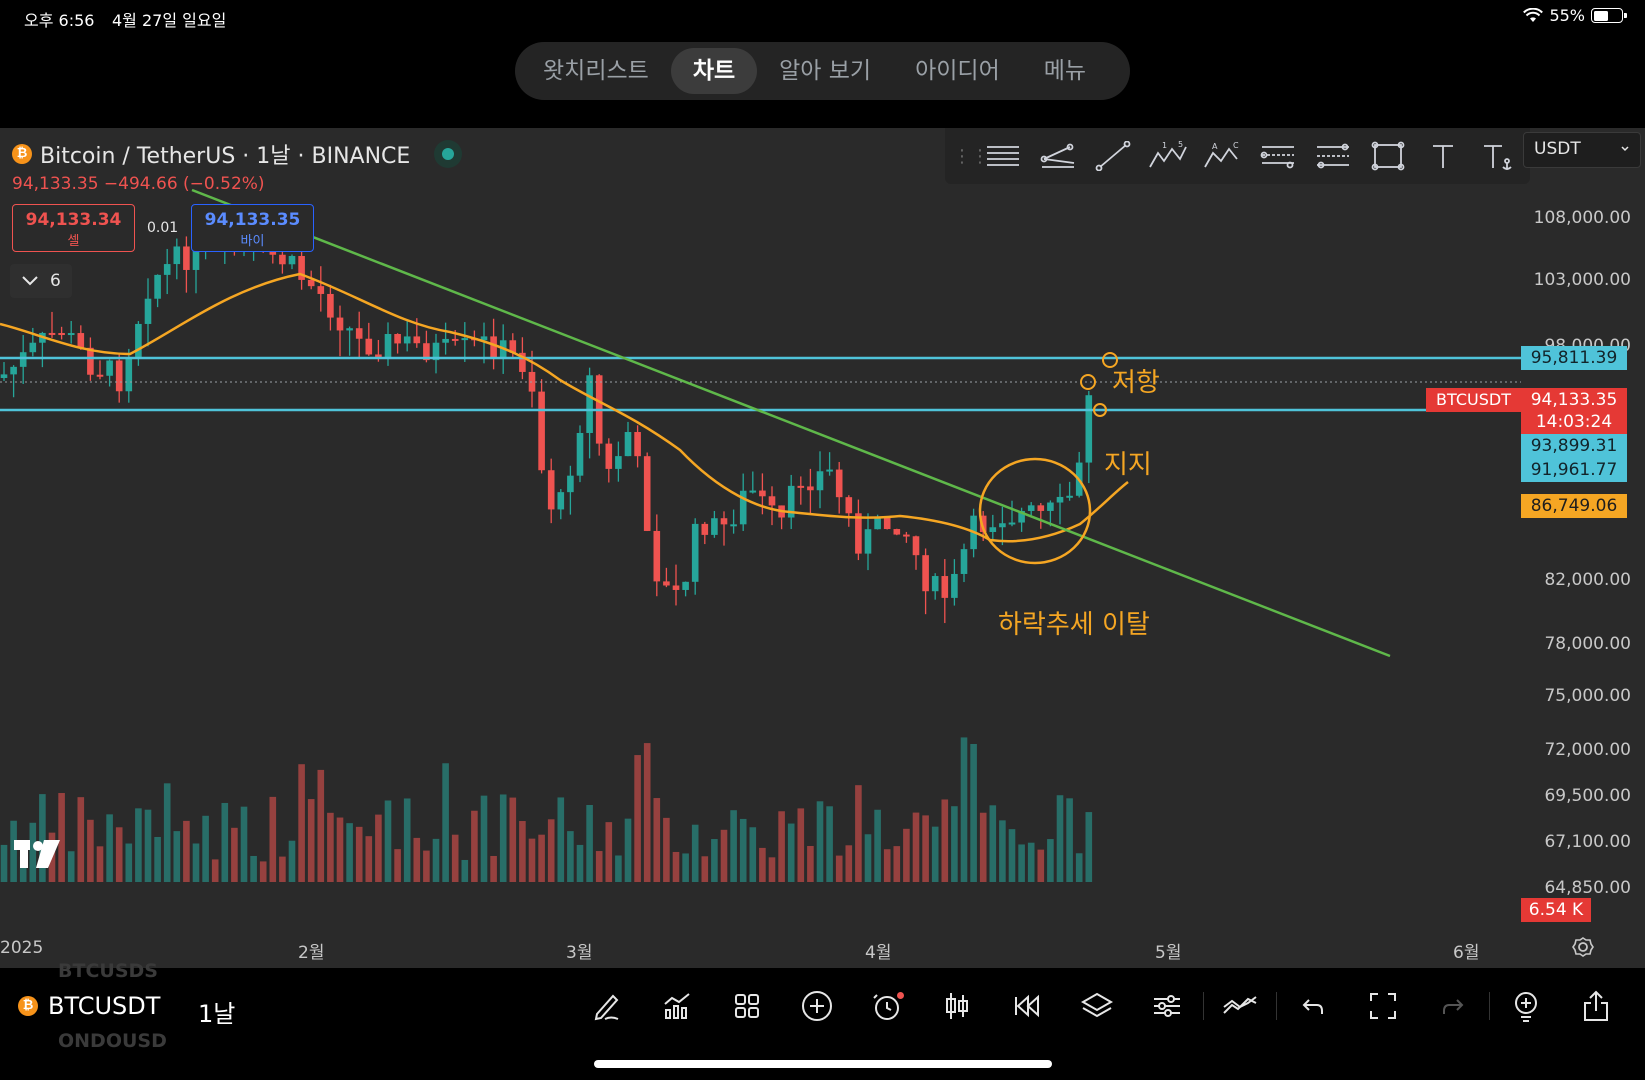  I want to click on tab-watchlist: 왓치리스트, so click(596, 71).